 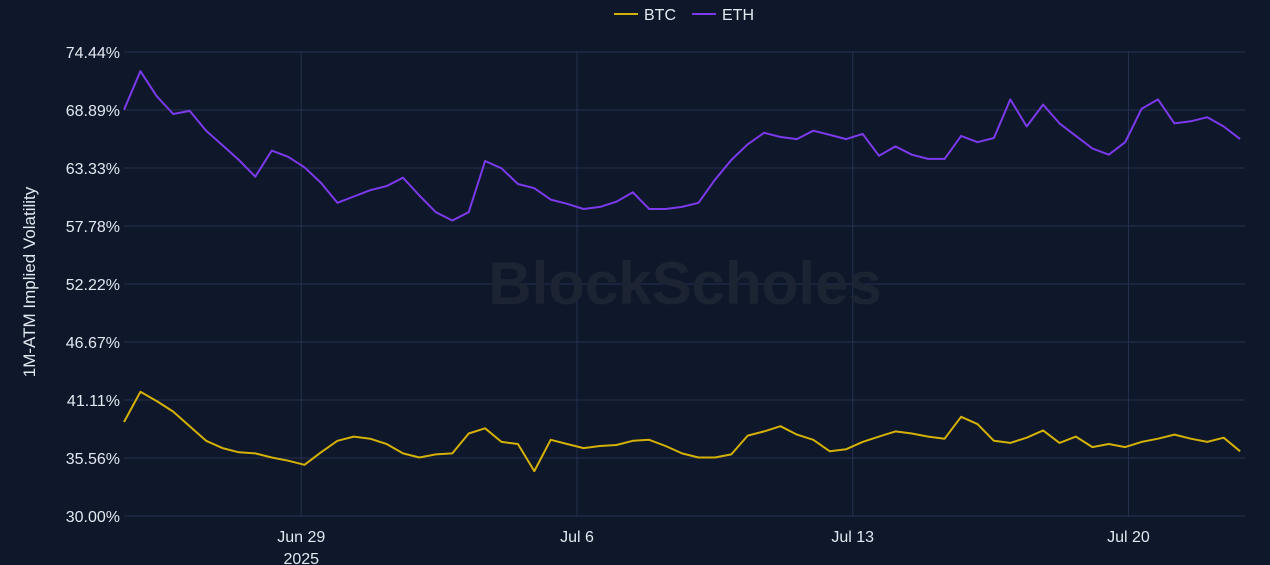 What do you see at coordinates (93, 343) in the screenshot?
I see `y-tick-label: 46.67%` at bounding box center [93, 343].